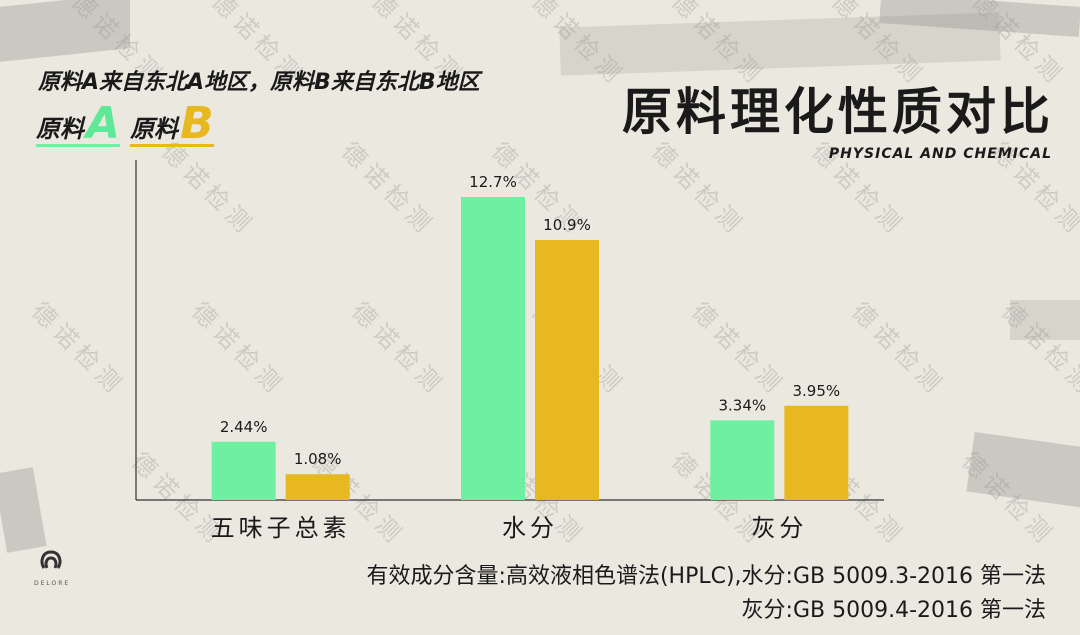 This screenshot has width=1080, height=635. Describe the element at coordinates (259, 82) in the screenshot. I see `subtitle: 原料A来自东北A地区，原料B来自东北B地区` at that location.